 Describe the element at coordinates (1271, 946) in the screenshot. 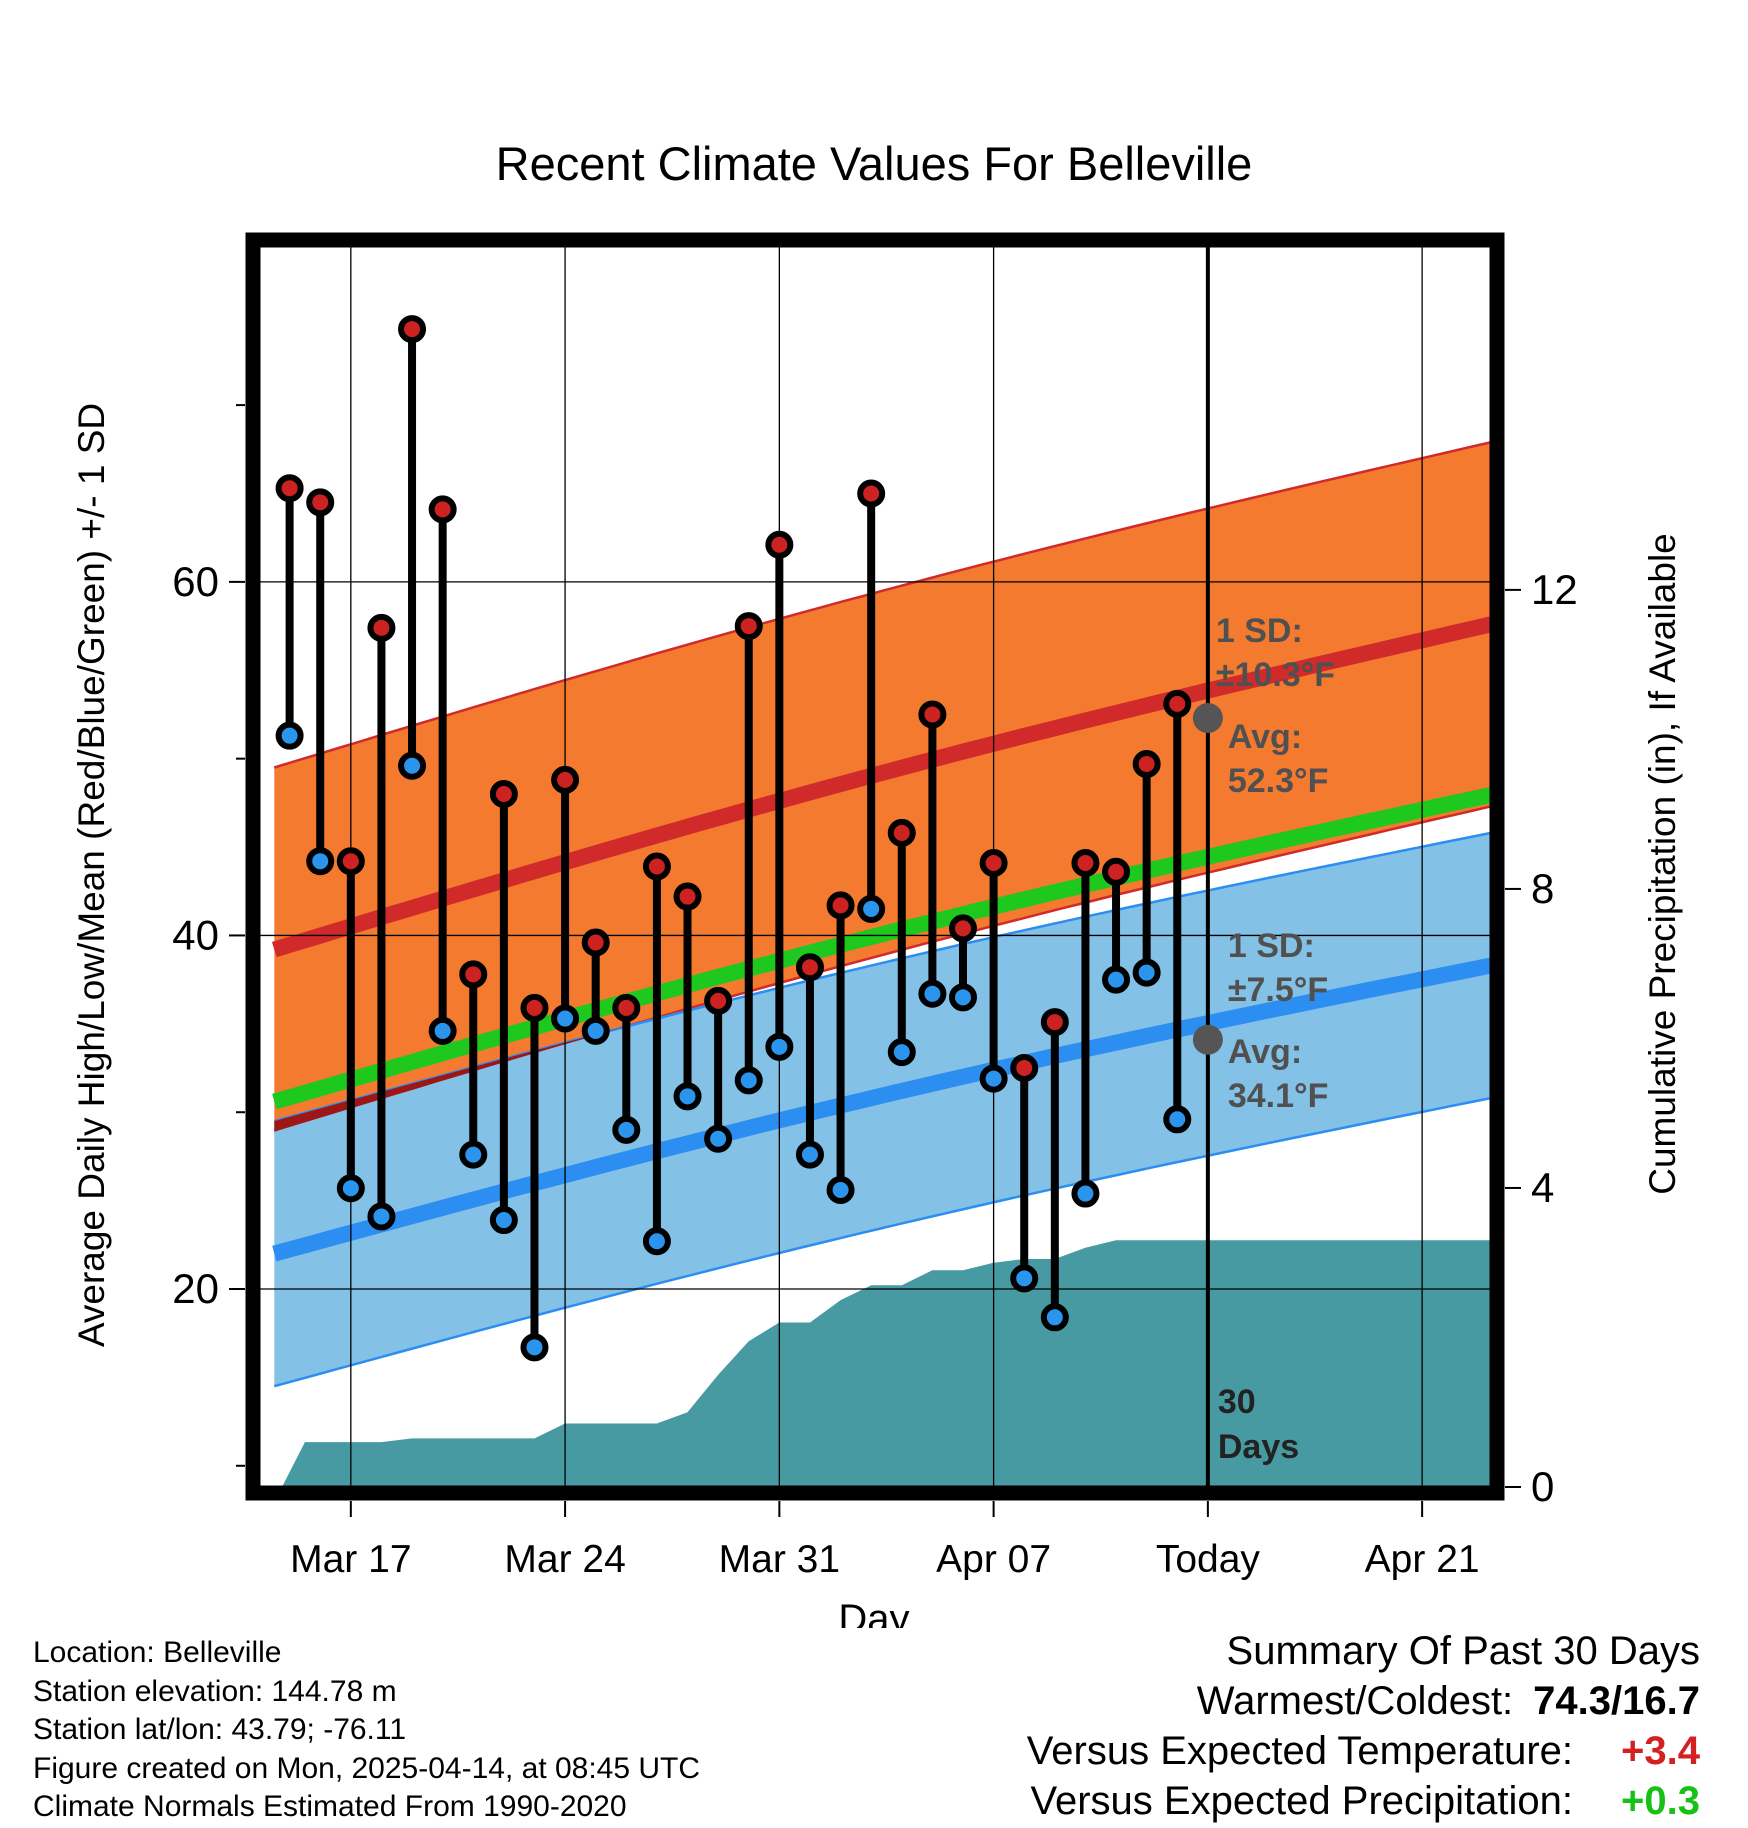

I see `low-sd-label: 1 SD:` at that location.